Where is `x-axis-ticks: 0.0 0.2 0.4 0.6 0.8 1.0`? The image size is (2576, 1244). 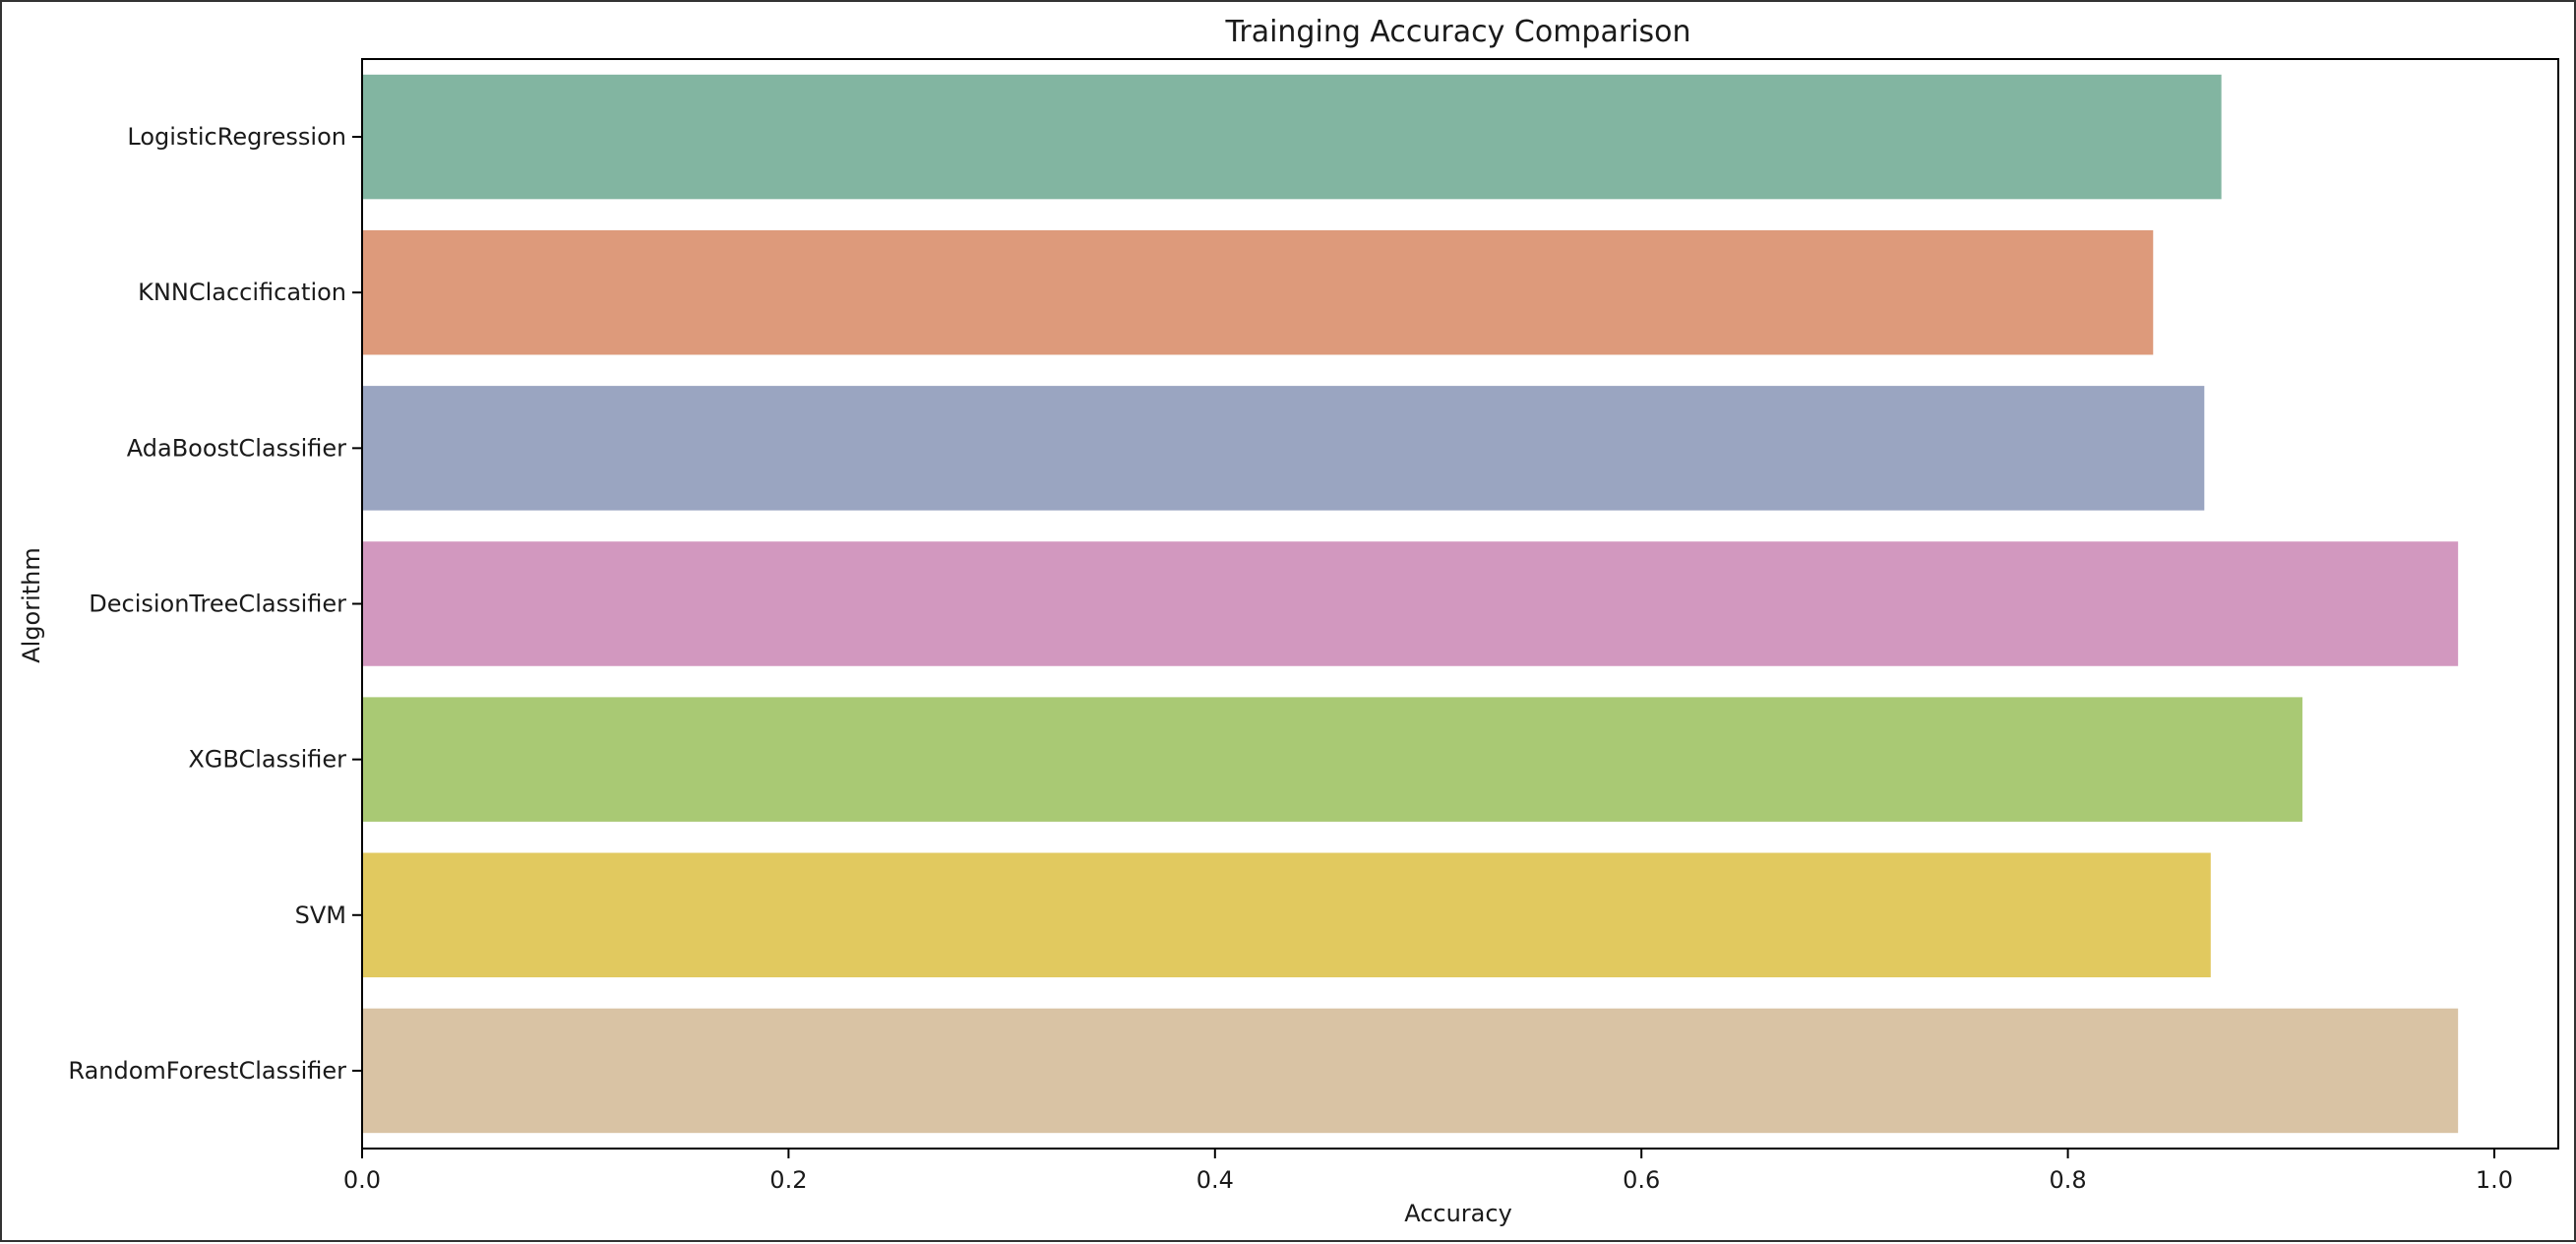 x-axis-ticks: 0.0 0.2 0.4 0.6 0.8 1.0 is located at coordinates (1428, 1171).